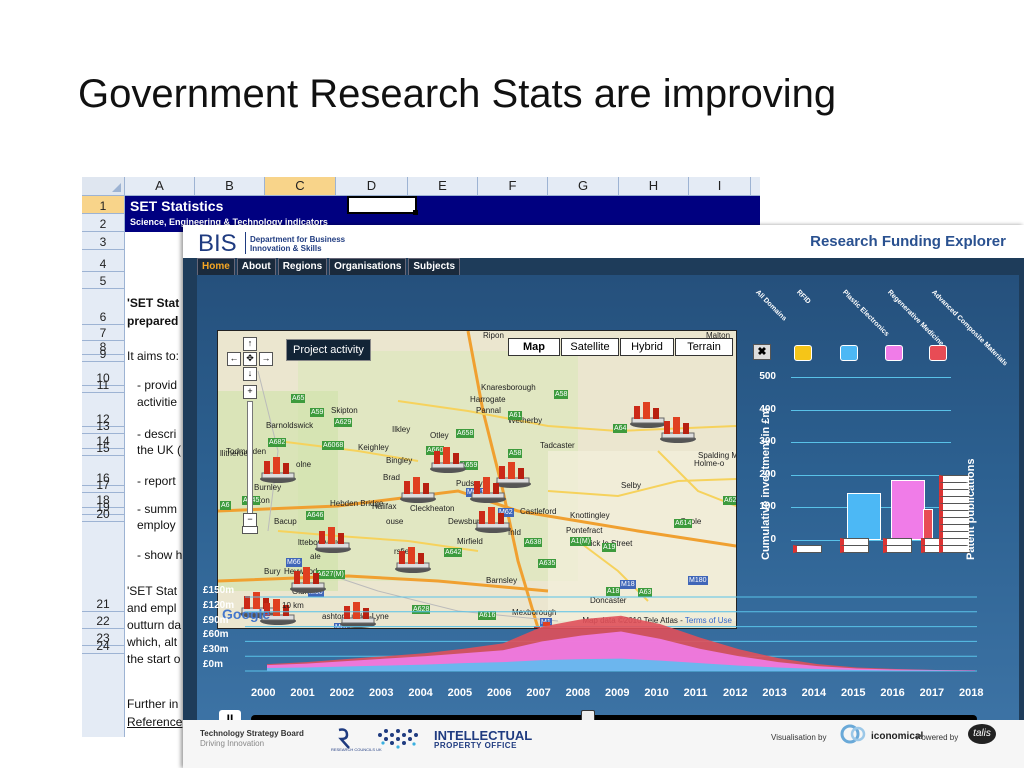  I want to click on pan-up-icon: ↑, so click(250, 344).